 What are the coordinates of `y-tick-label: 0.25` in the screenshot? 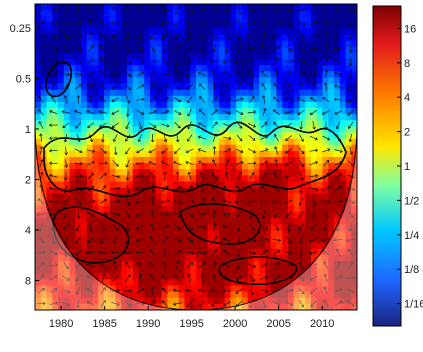 It's located at (20, 29).